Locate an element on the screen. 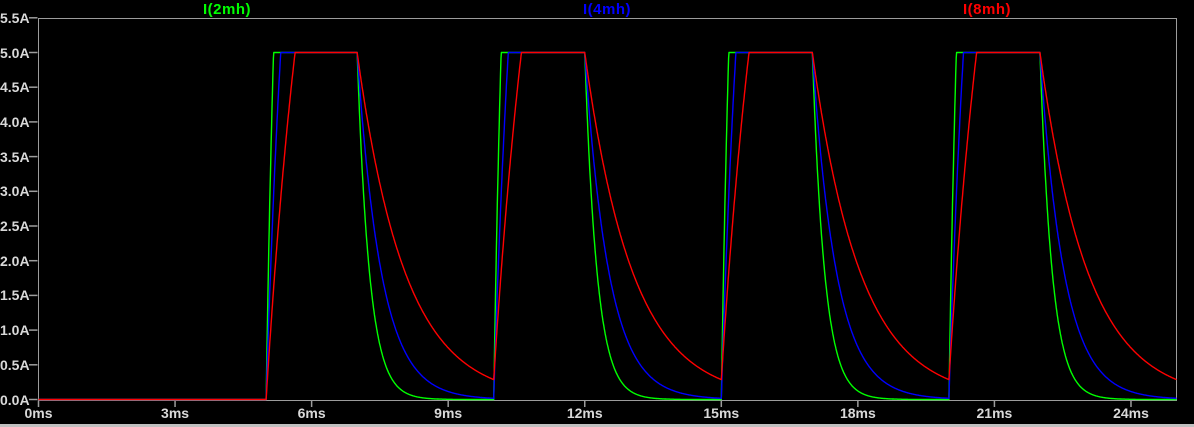 The height and width of the screenshot is (427, 1194). legend-label-i2mh: I(2mh) is located at coordinates (227, 9).